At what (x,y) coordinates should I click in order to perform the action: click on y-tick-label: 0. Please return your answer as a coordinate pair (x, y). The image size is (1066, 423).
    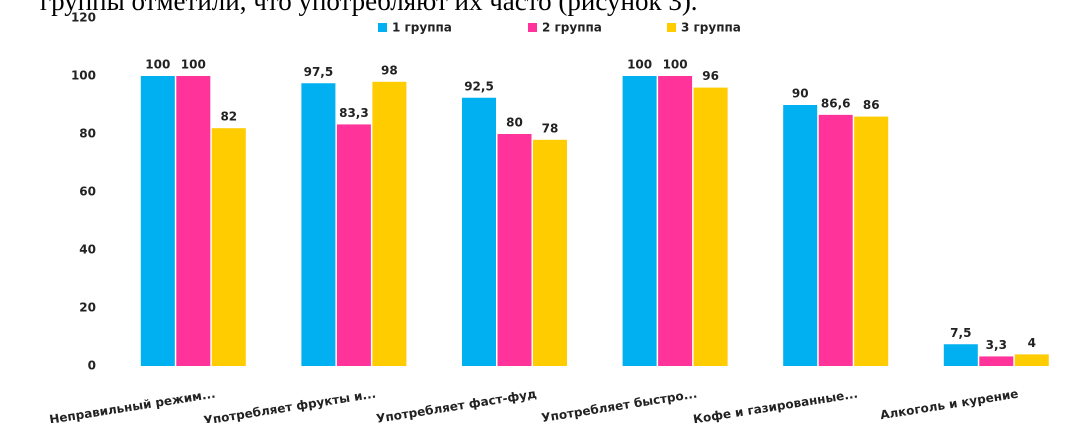
    Looking at the image, I should click on (92, 366).